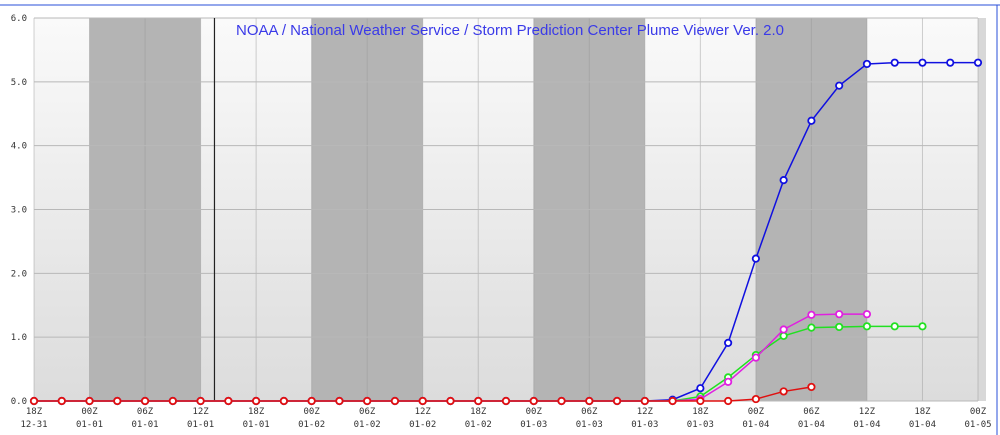  I want to click on x-tick-line: 12-31, so click(33, 425).